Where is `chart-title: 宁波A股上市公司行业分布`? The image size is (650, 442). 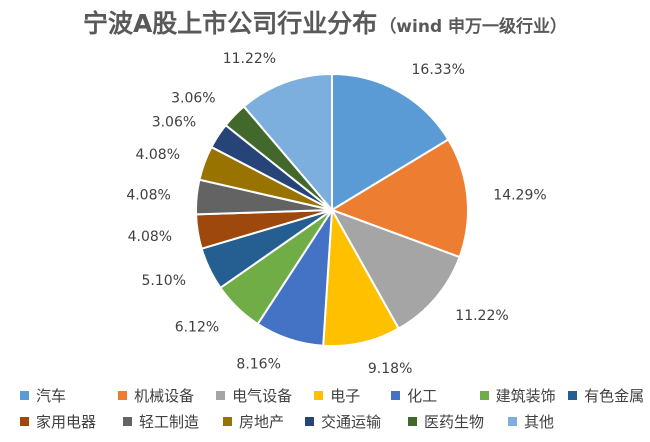
chart-title: 宁波A股上市公司行业分布 is located at coordinates (230, 23).